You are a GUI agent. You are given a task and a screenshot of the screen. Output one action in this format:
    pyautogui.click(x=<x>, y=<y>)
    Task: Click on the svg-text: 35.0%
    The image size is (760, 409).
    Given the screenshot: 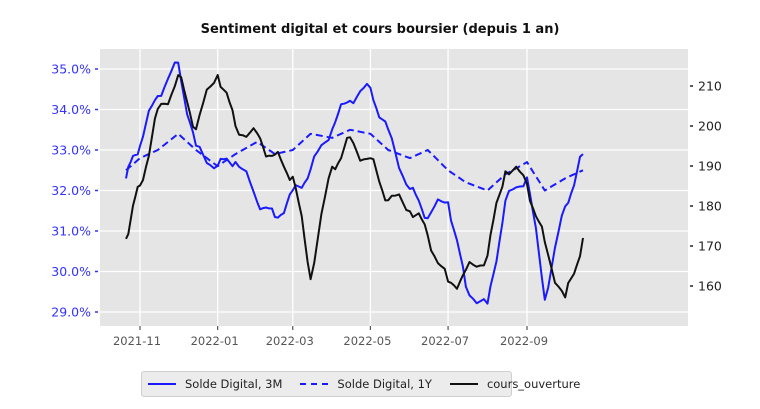 What is the action you would take?
    pyautogui.click(x=71, y=69)
    